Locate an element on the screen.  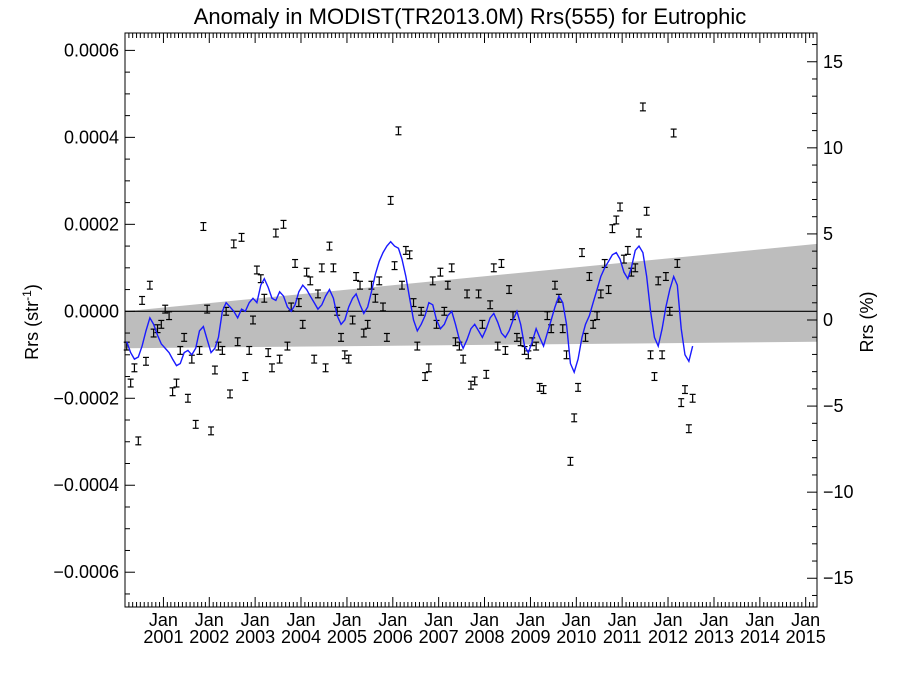
left-tick-label: 0.0000 is located at coordinates (91, 311).